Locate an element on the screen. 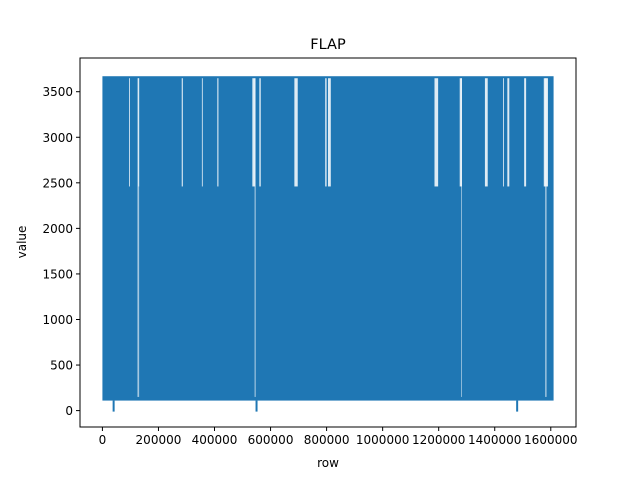 This screenshot has width=640, height=484. x-tick-label: 1400000 is located at coordinates (494, 440).